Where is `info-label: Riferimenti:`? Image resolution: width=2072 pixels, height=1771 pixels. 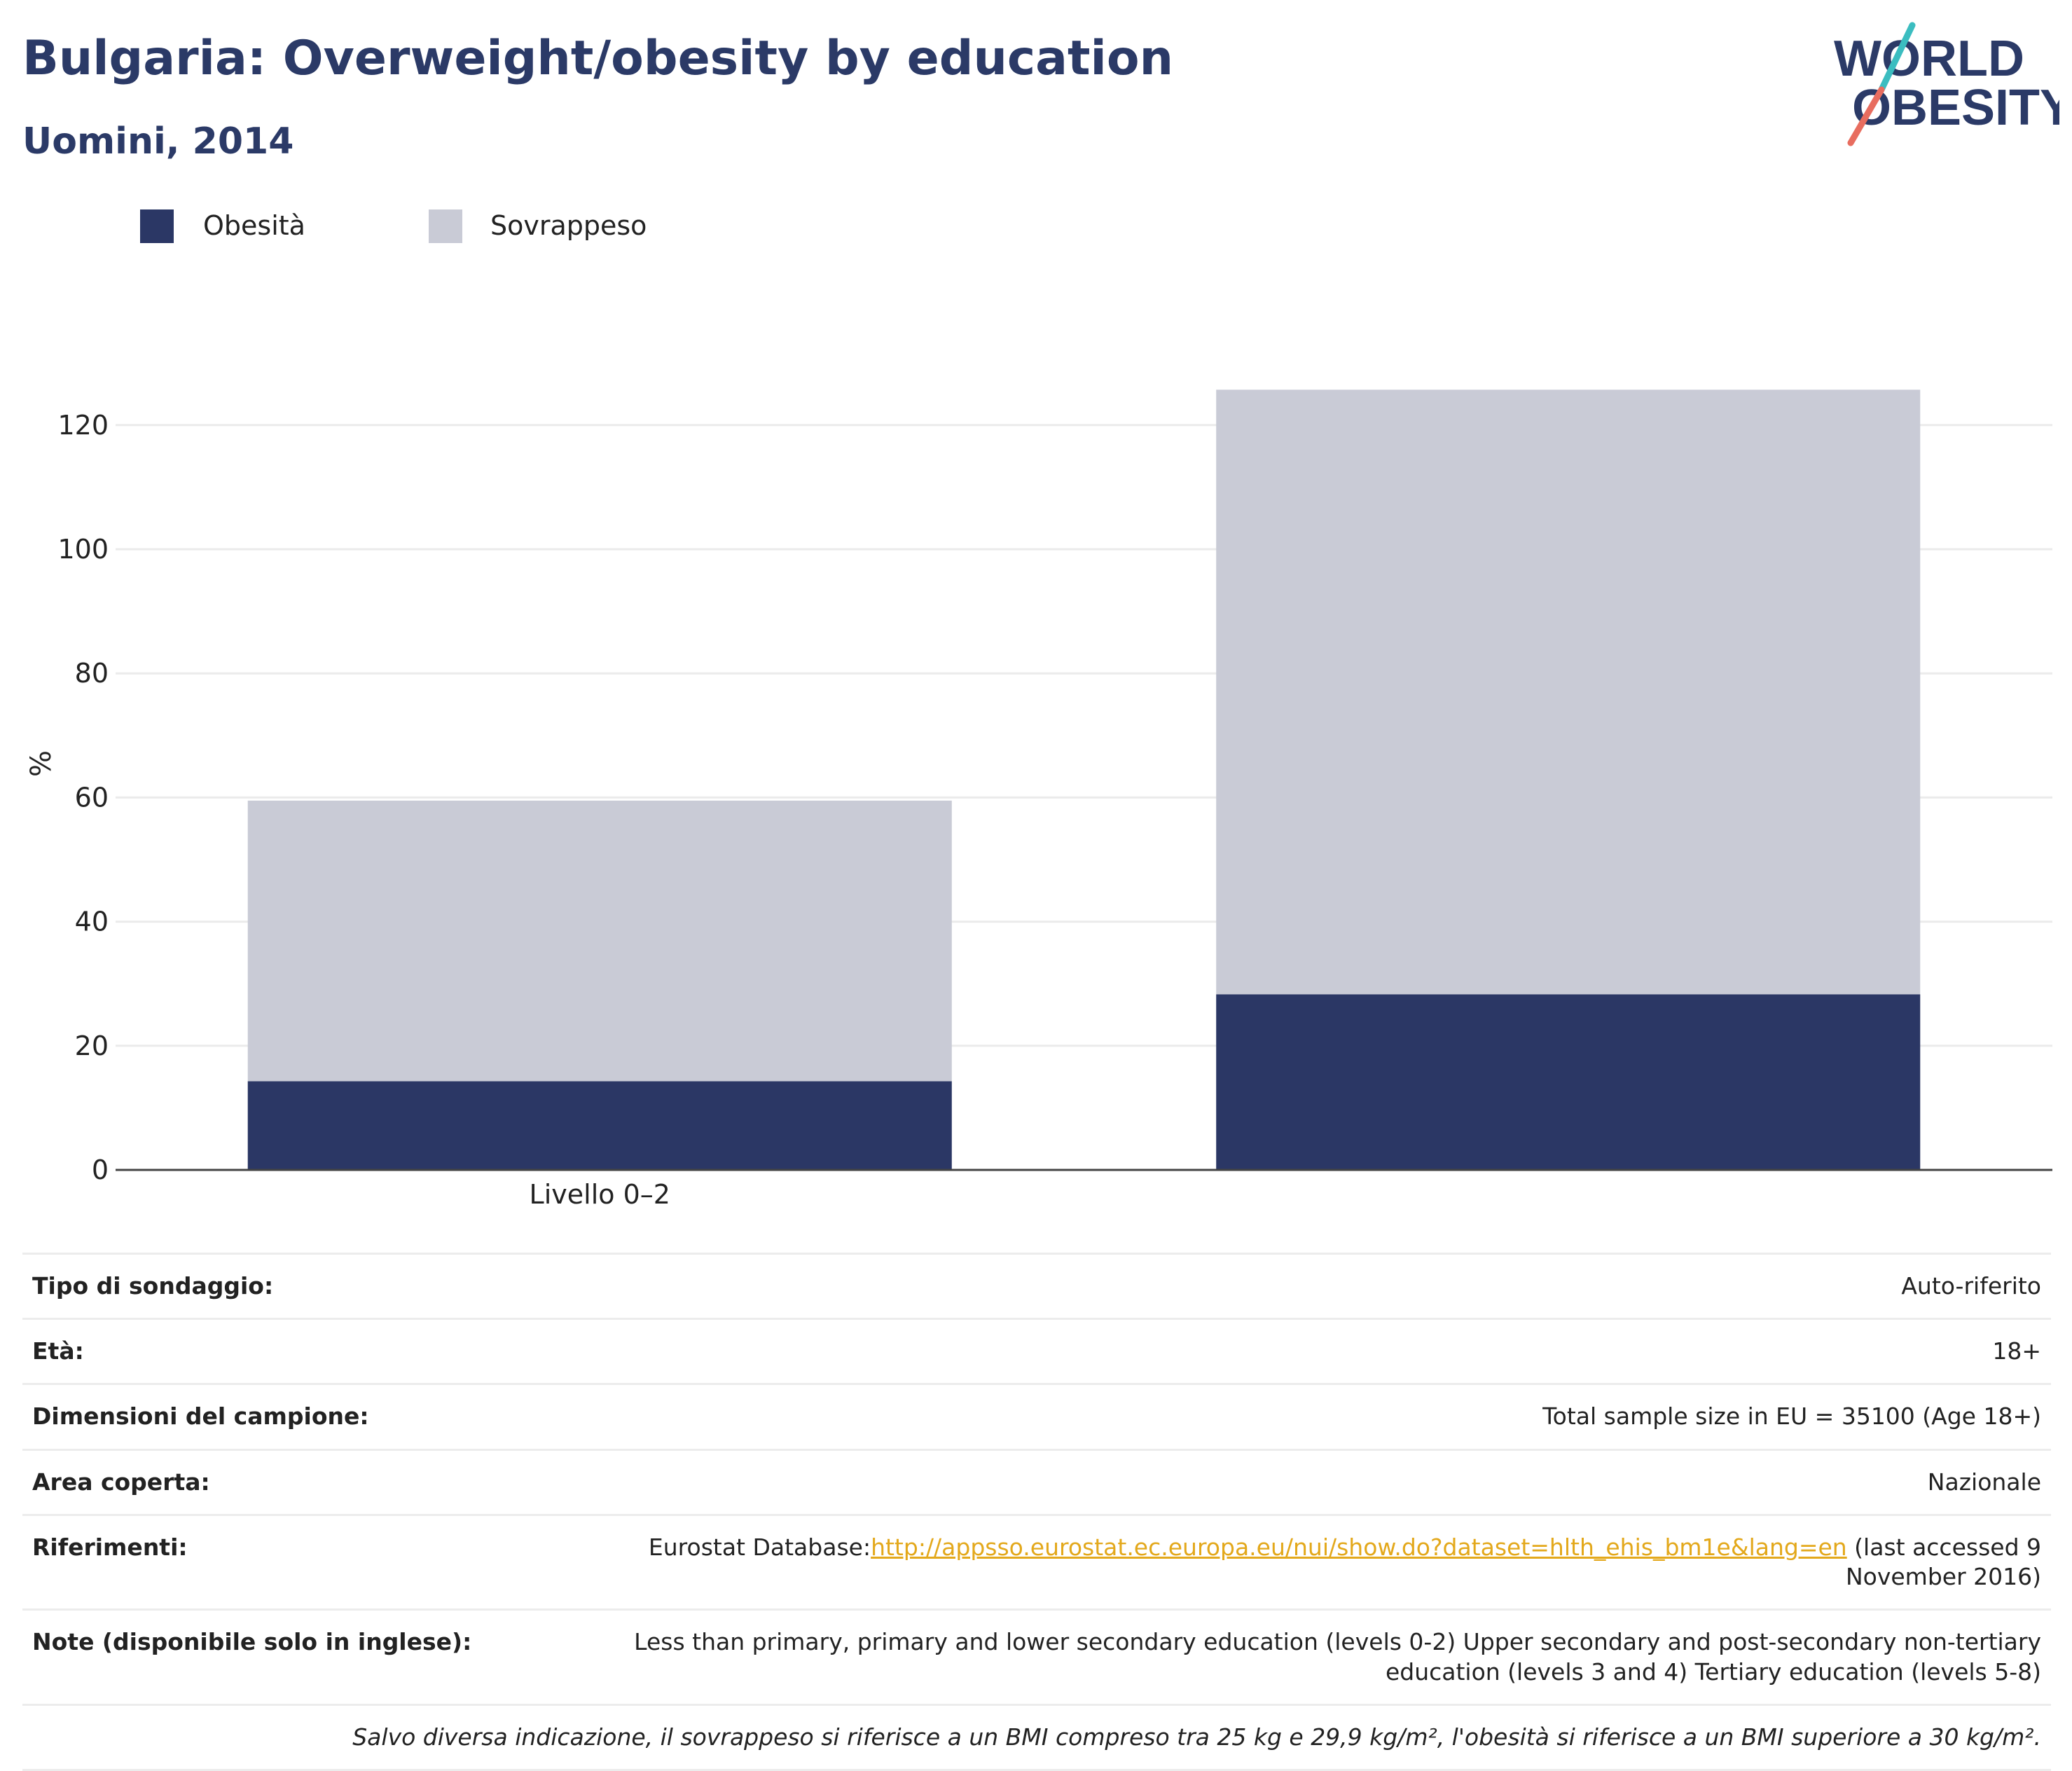 info-label: Riferimenti: is located at coordinates (284, 1562).